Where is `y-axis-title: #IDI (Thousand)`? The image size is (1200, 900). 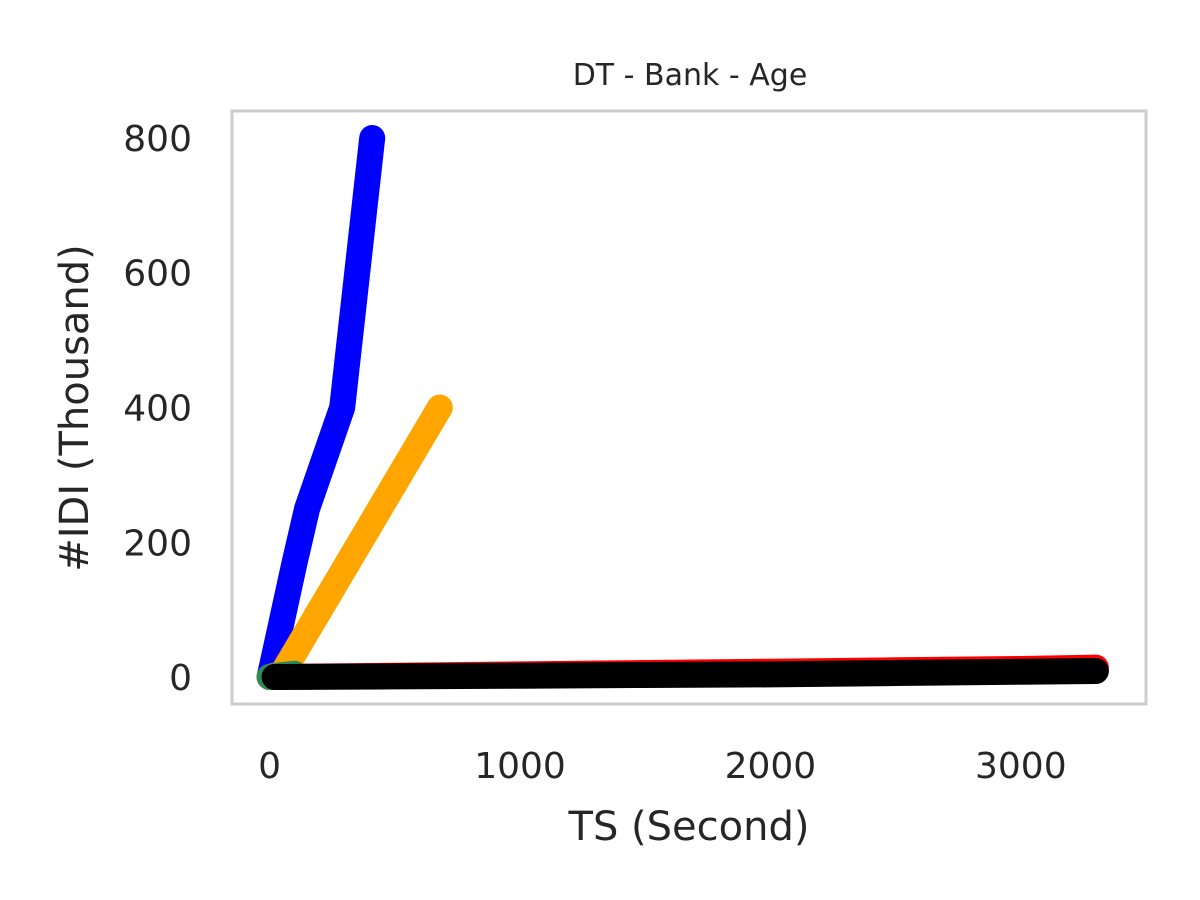
y-axis-title: #IDI (Thousand) is located at coordinates (75, 408).